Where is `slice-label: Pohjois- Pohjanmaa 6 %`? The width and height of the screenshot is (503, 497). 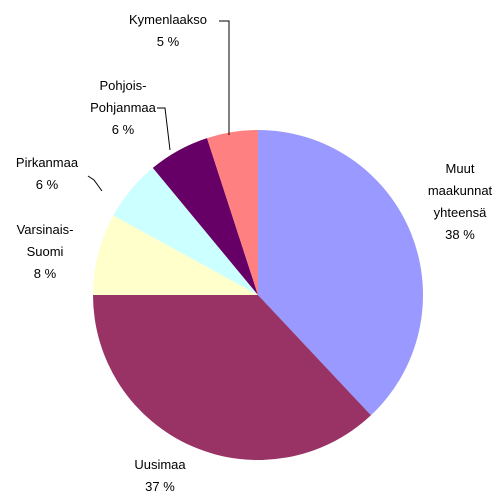
slice-label: Pohjois- Pohjanmaa 6 % is located at coordinates (123, 108).